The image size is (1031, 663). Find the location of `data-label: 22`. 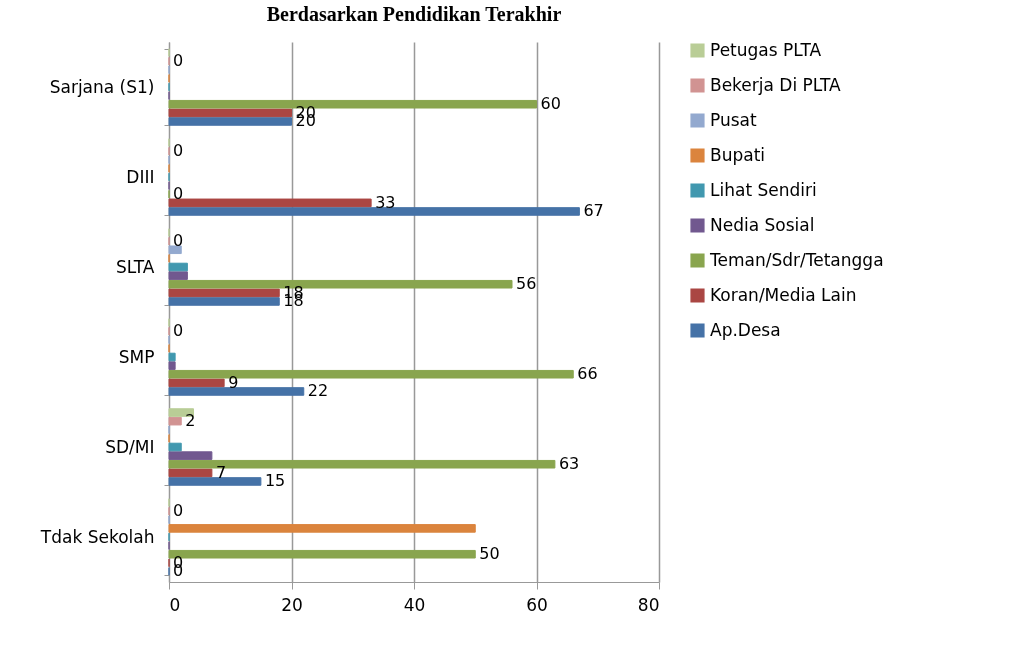

data-label: 22 is located at coordinates (318, 391).